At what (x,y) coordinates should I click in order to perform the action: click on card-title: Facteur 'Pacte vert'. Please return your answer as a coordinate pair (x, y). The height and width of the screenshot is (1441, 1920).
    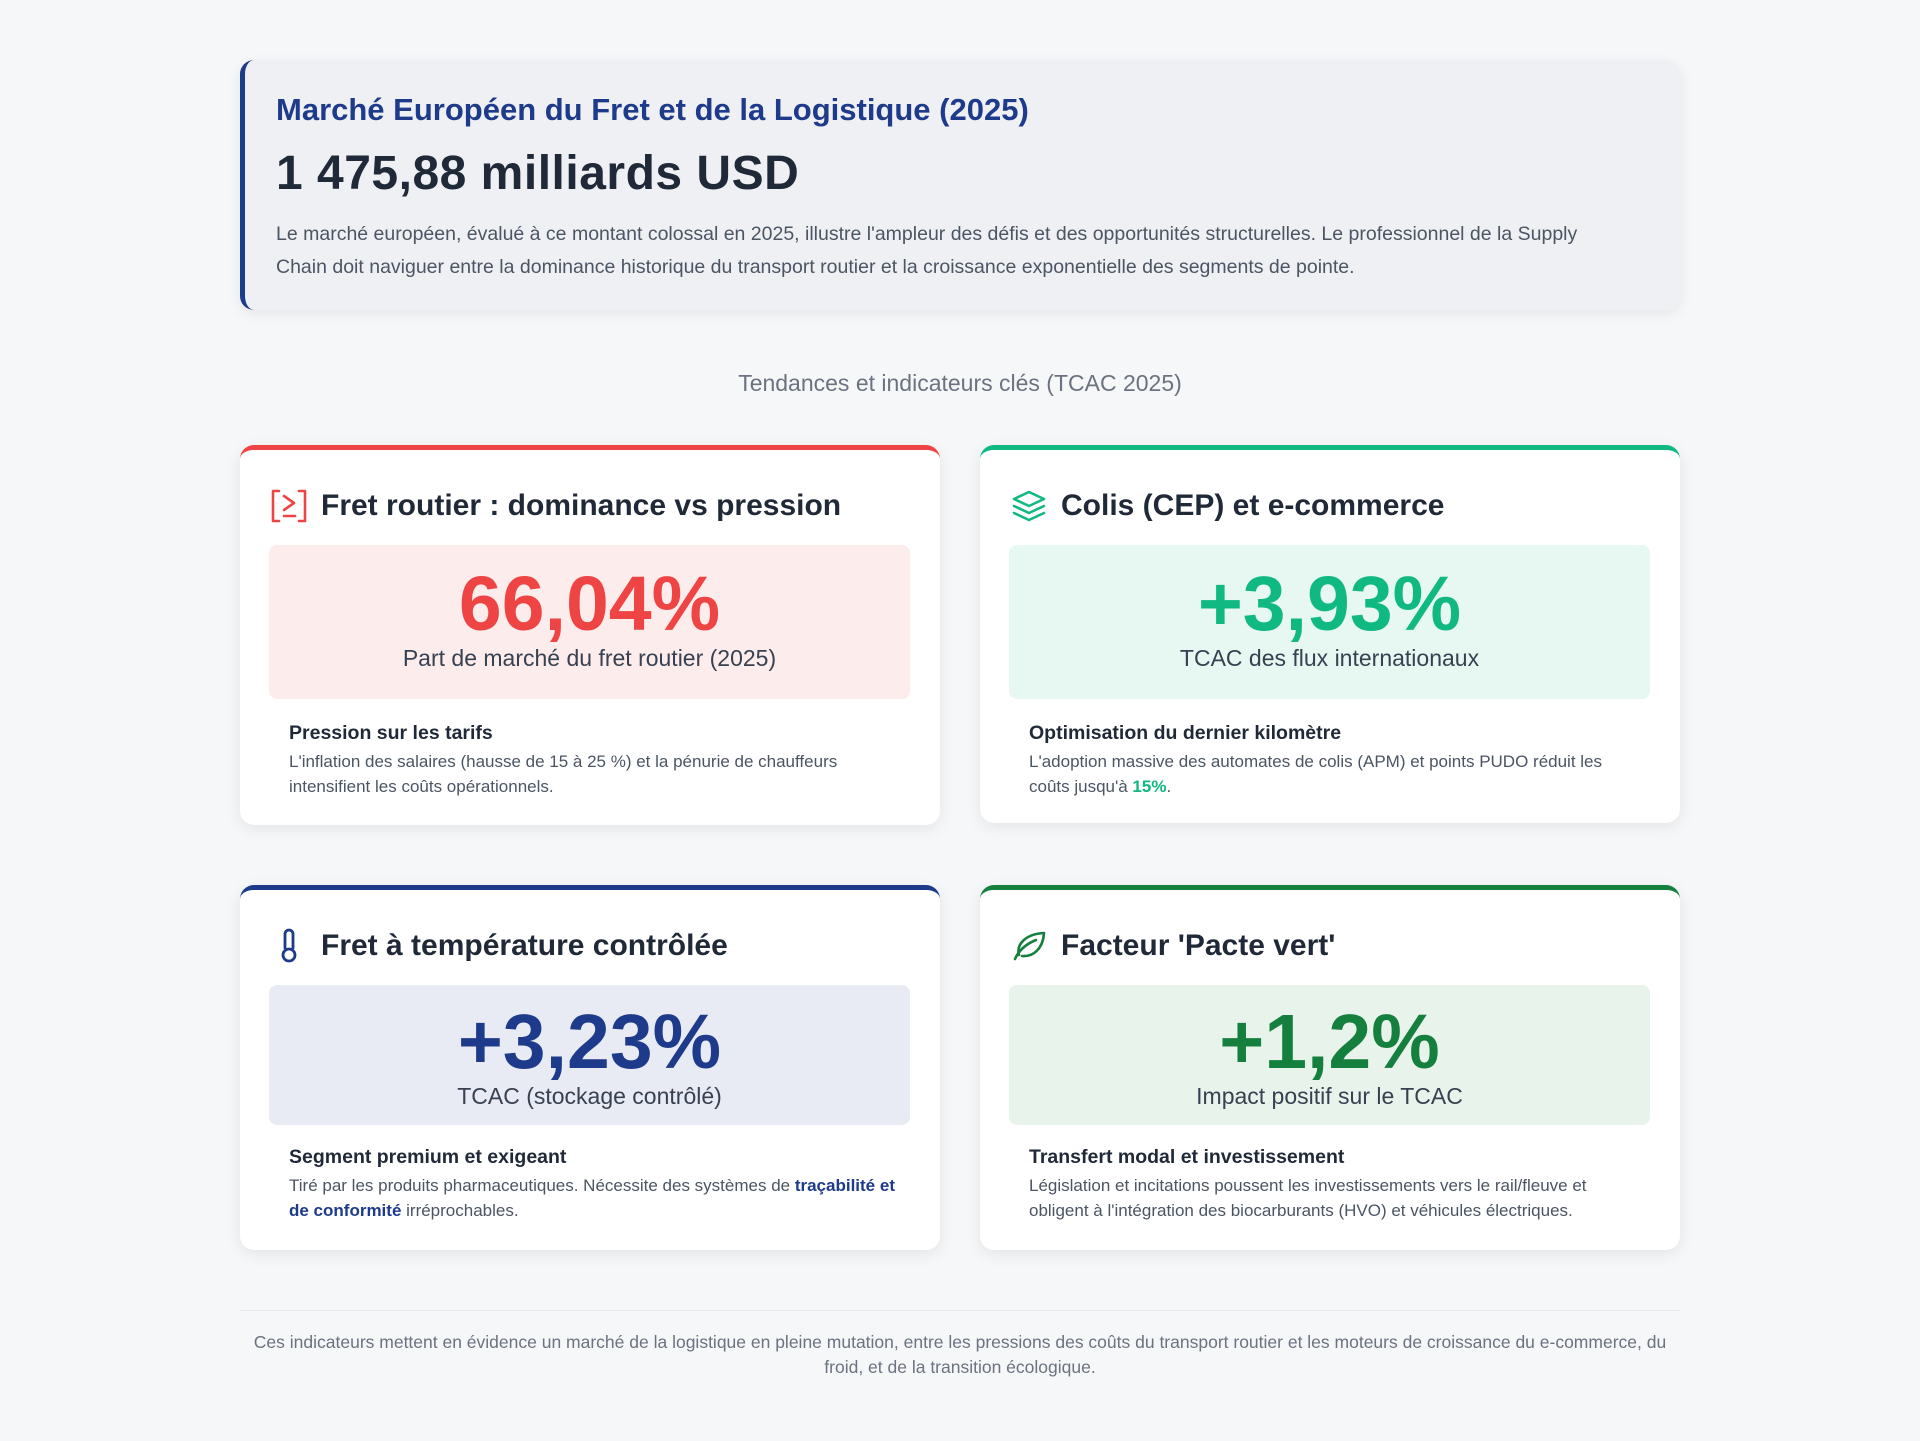
    Looking at the image, I should click on (1198, 945).